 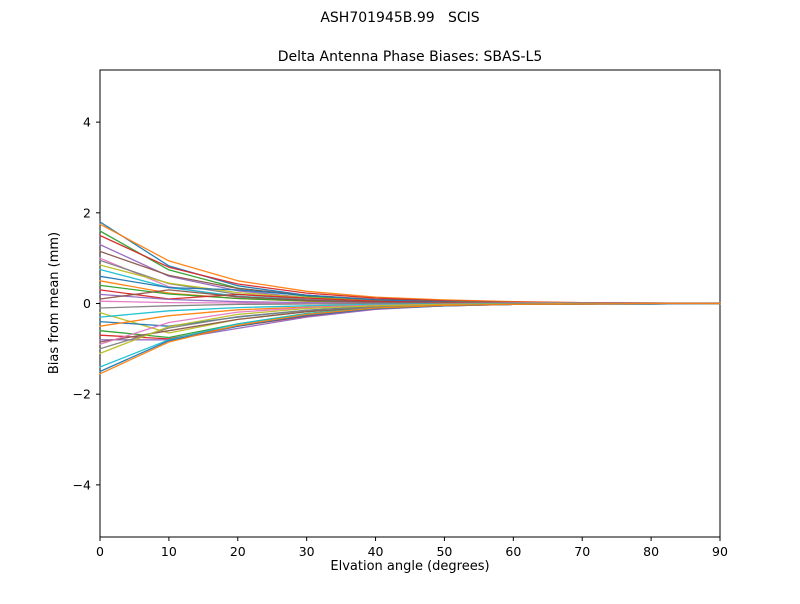 What do you see at coordinates (307, 551) in the screenshot?
I see `x-tick-label: 30` at bounding box center [307, 551].